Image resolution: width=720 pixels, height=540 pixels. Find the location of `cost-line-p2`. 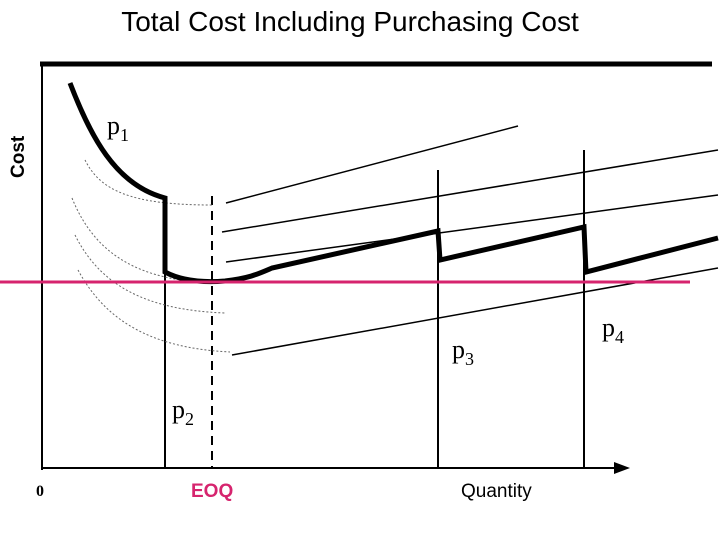

cost-line-p2 is located at coordinates (470, 191).